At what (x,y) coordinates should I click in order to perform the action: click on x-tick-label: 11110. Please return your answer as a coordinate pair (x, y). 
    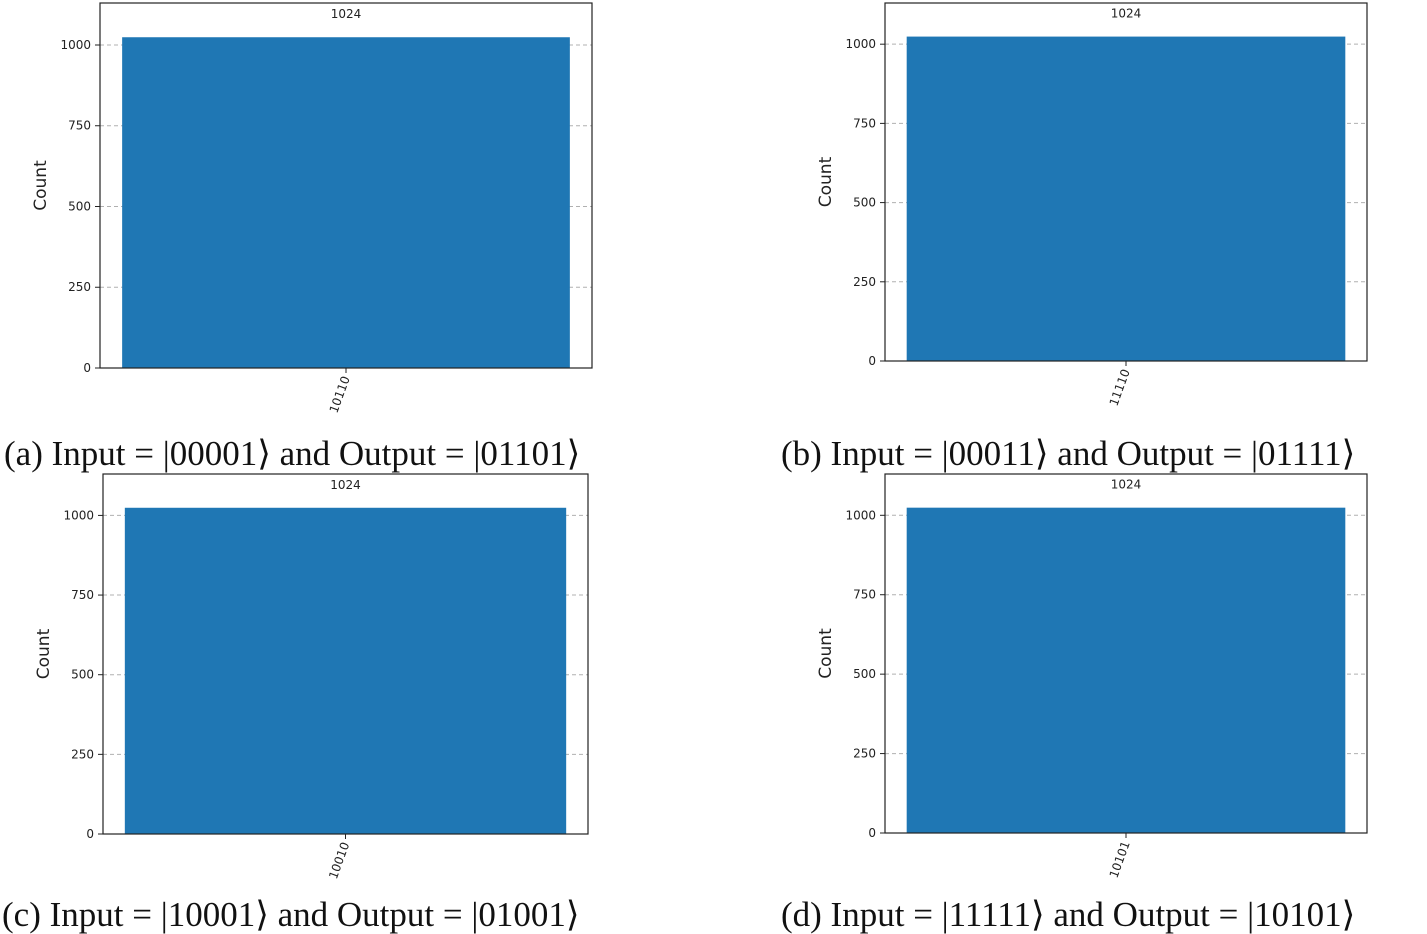
    Looking at the image, I should click on (1120, 387).